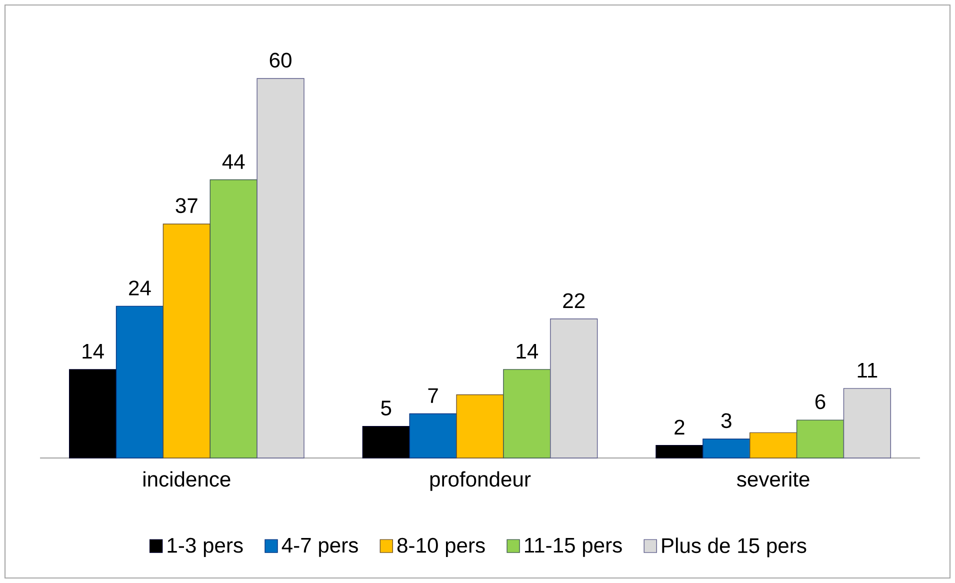 The height and width of the screenshot is (583, 955). I want to click on data-label: 2, so click(679, 427).